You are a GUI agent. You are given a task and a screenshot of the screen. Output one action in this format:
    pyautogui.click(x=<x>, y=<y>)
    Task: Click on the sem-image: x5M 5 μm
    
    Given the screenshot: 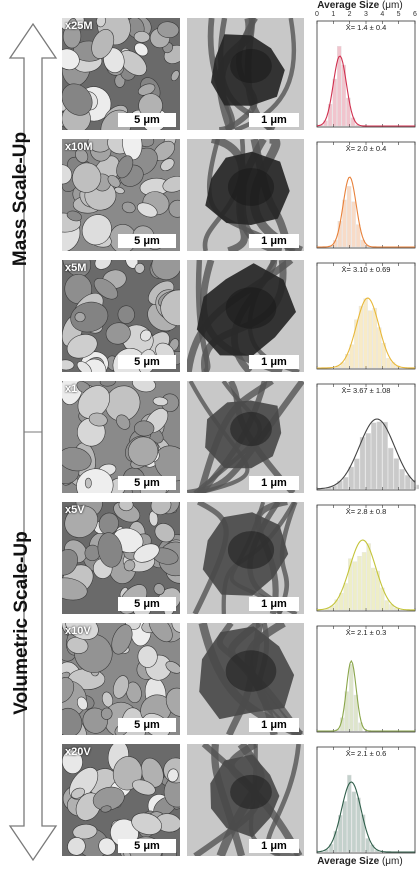 What is the action you would take?
    pyautogui.click(x=121, y=316)
    